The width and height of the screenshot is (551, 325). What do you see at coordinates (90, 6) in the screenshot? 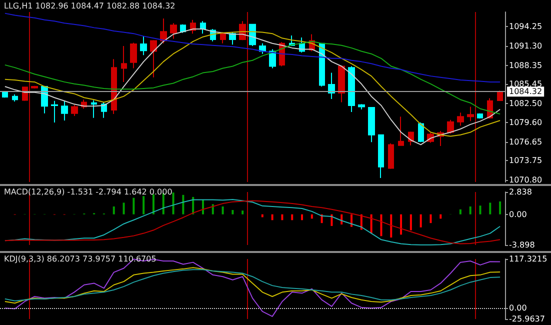
I see `chart-title: LLG,H1 1082.96 1084.47 1082.88 1084.32` at bounding box center [90, 6].